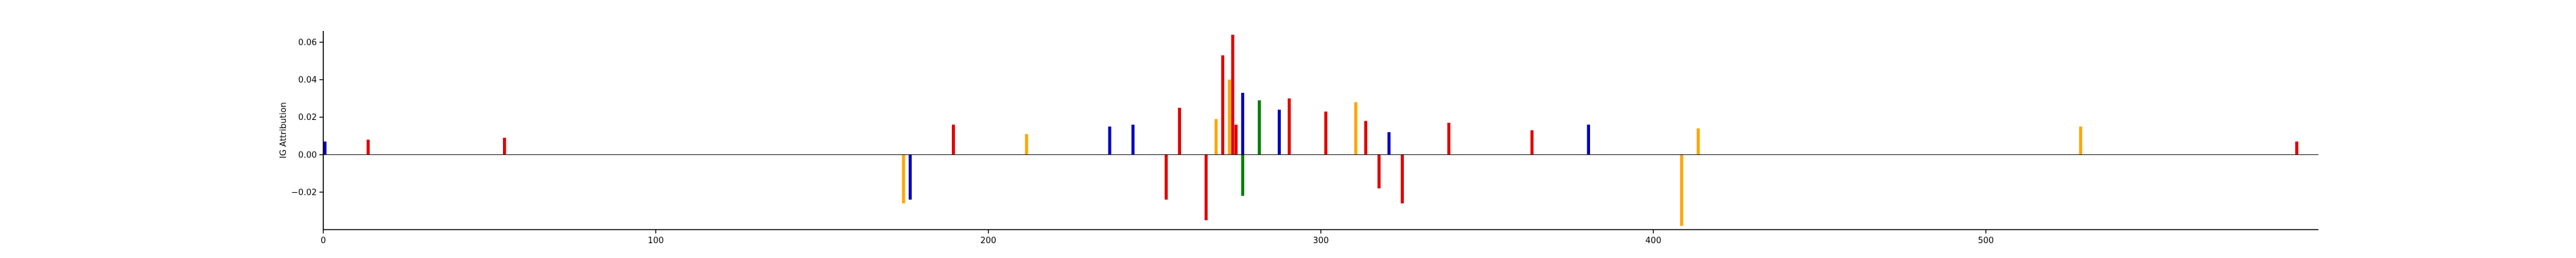  Describe the element at coordinates (307, 80) in the screenshot. I see `y-tick-label: 0.04` at that location.